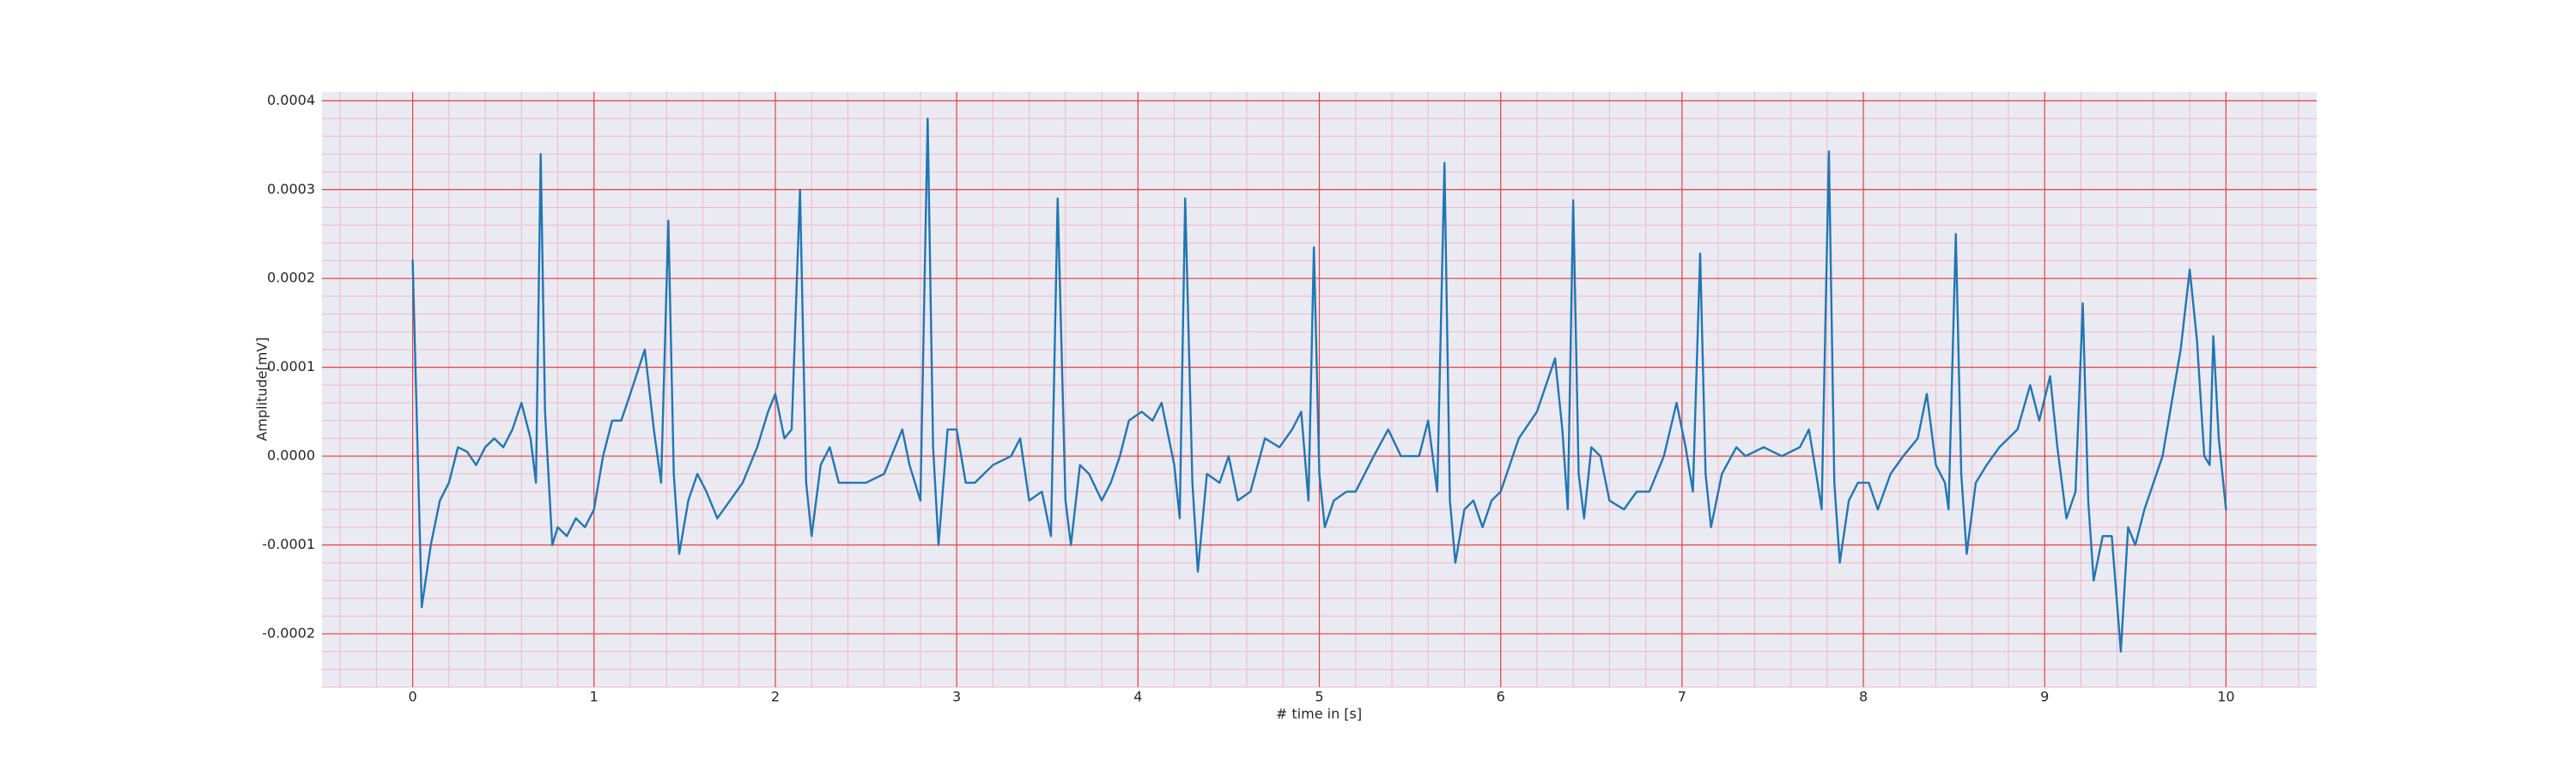  I want to click on y-tick-label: 0.0003, so click(291, 188).